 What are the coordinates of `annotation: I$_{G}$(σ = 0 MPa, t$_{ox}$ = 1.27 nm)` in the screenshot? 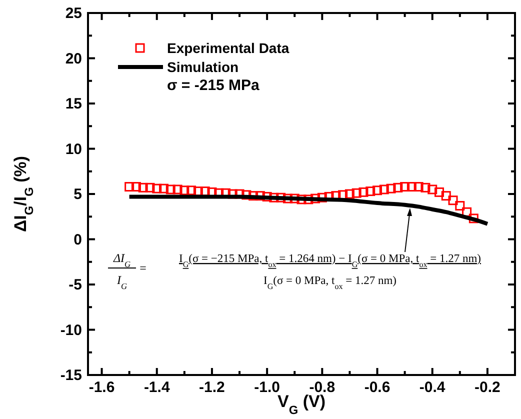 It's located at (330, 282).